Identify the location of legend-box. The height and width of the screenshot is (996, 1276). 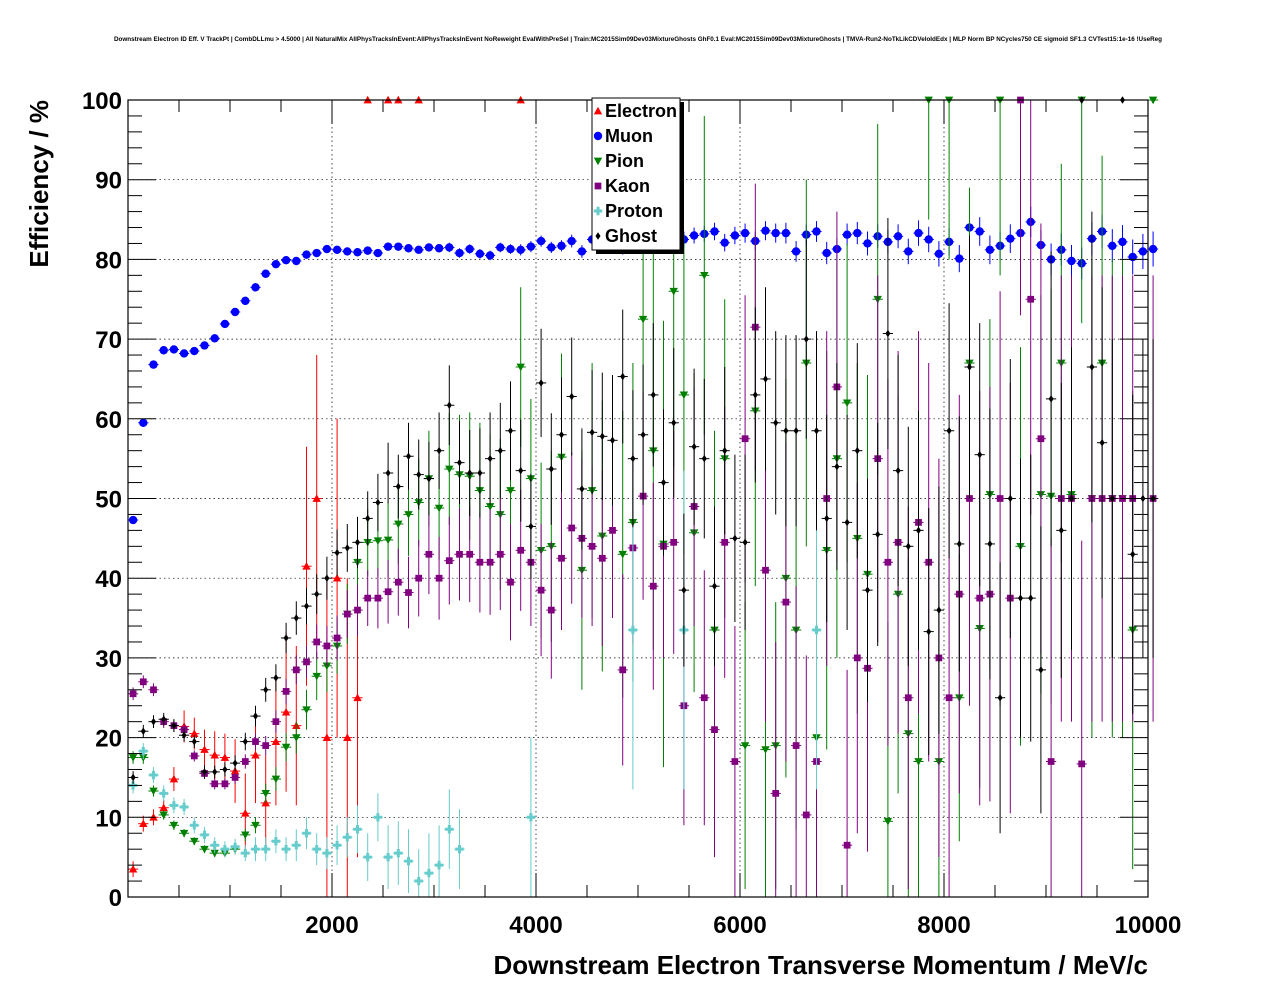
(636, 174).